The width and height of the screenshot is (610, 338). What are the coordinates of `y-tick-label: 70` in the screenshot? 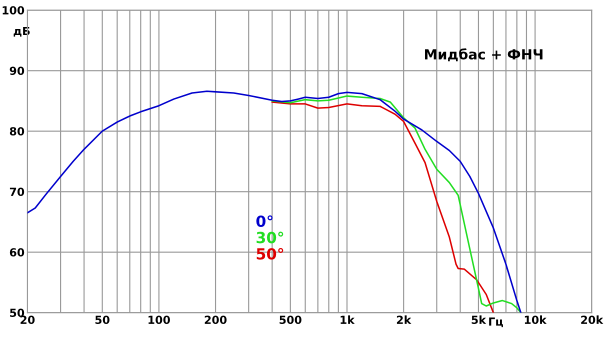 It's located at (17, 192).